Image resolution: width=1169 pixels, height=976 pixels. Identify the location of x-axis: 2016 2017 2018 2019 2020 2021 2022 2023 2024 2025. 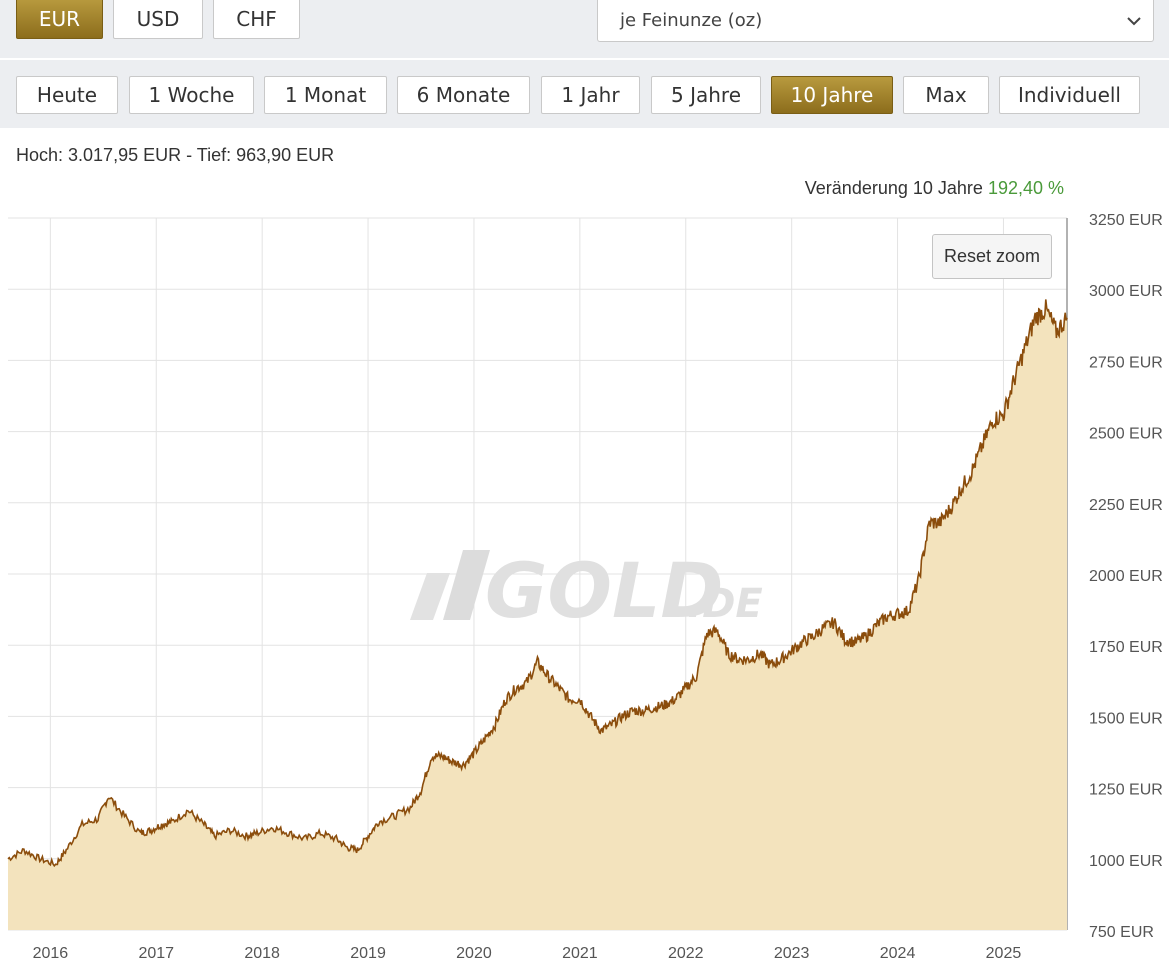
(527, 953).